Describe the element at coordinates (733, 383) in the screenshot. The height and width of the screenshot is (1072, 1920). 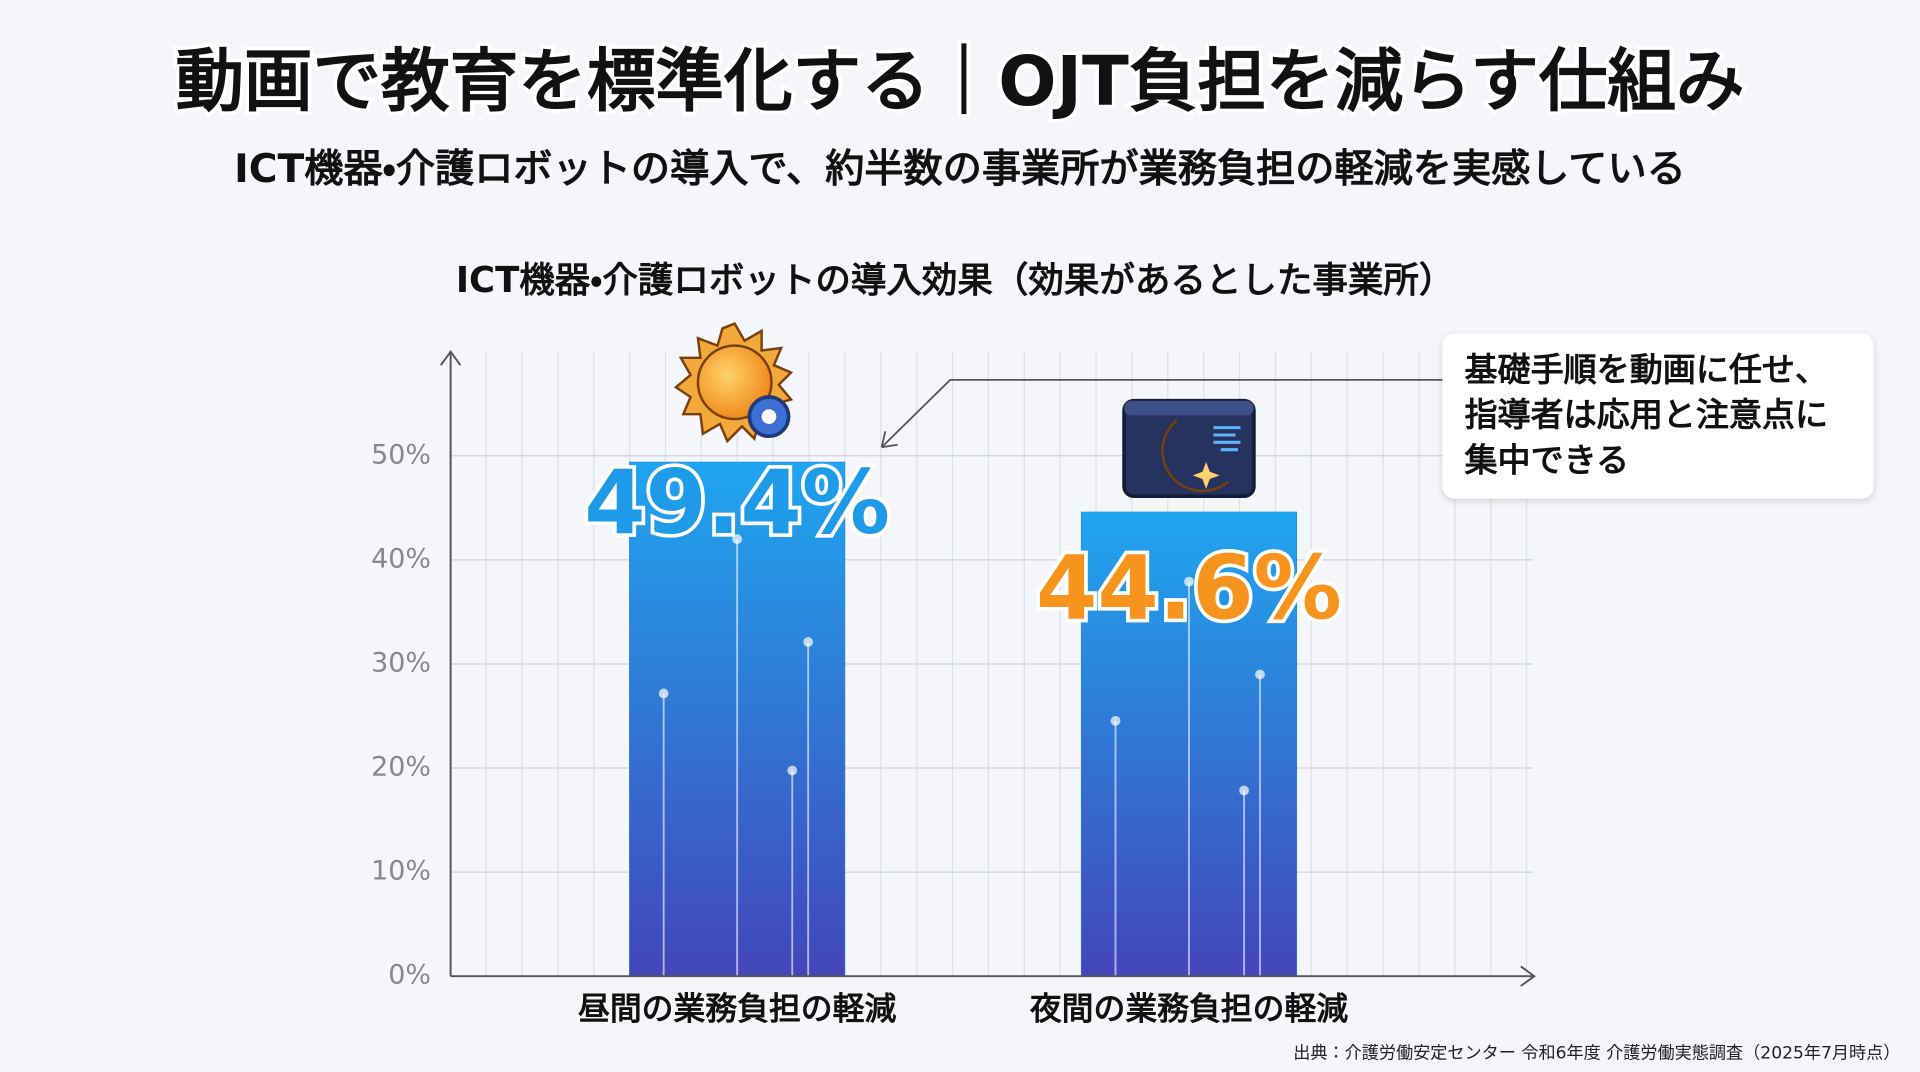
I see `sun-icon` at that location.